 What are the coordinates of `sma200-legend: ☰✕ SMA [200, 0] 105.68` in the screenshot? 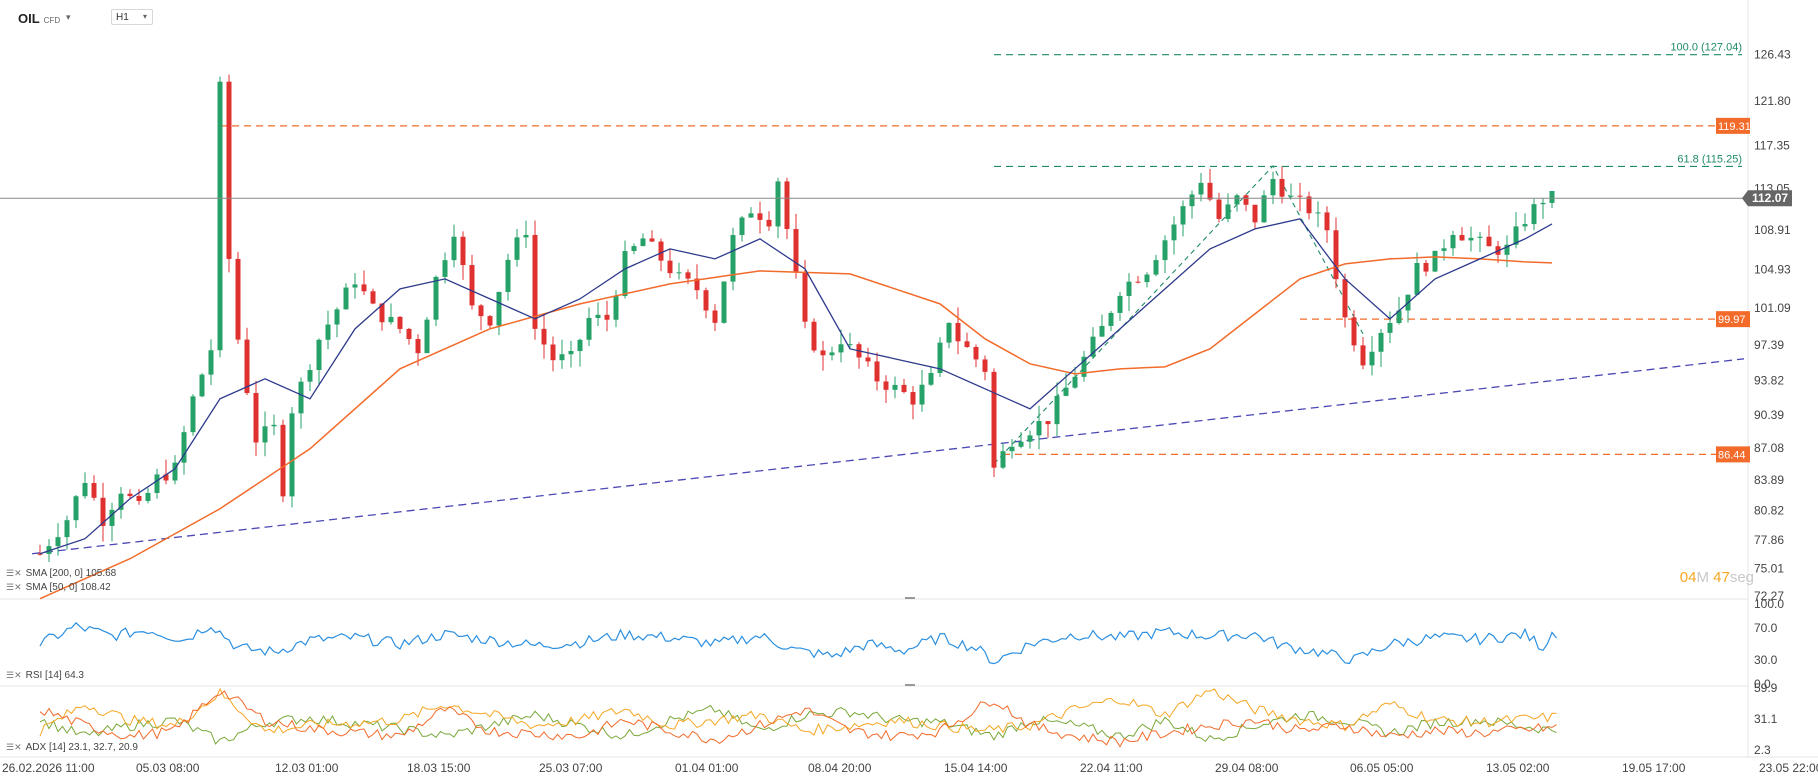 It's located at (61, 573).